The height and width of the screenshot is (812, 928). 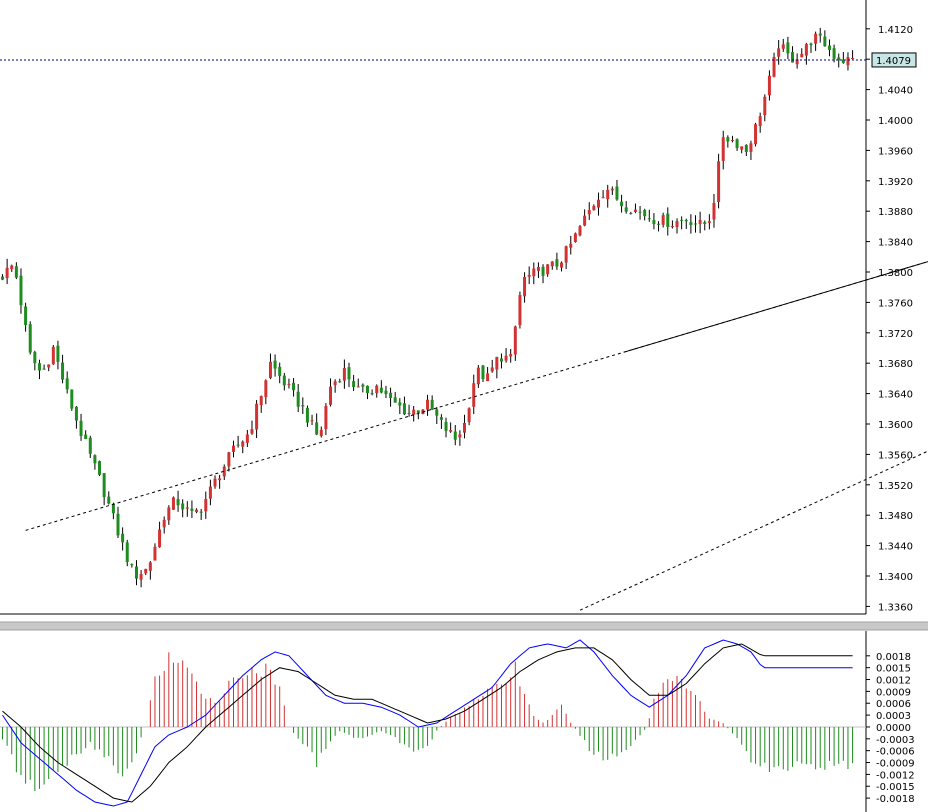 I want to click on current-price-marker: 1.4079, so click(x=458, y=60).